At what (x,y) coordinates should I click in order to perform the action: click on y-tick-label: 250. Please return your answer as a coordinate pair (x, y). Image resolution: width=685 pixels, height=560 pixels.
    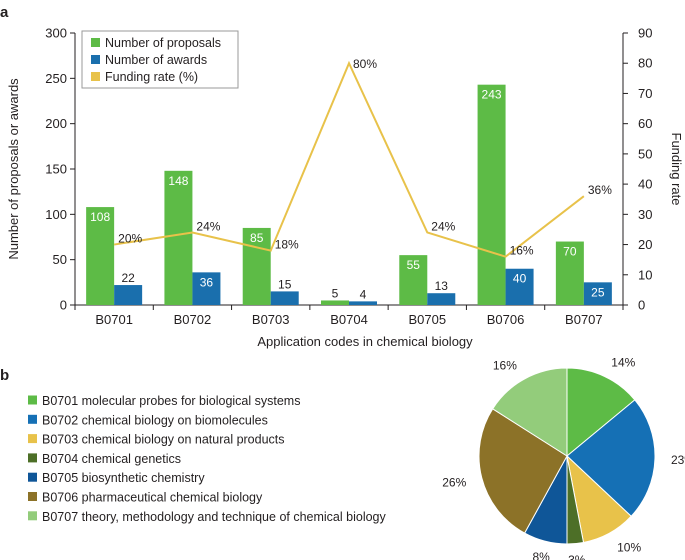
    Looking at the image, I should click on (56, 78).